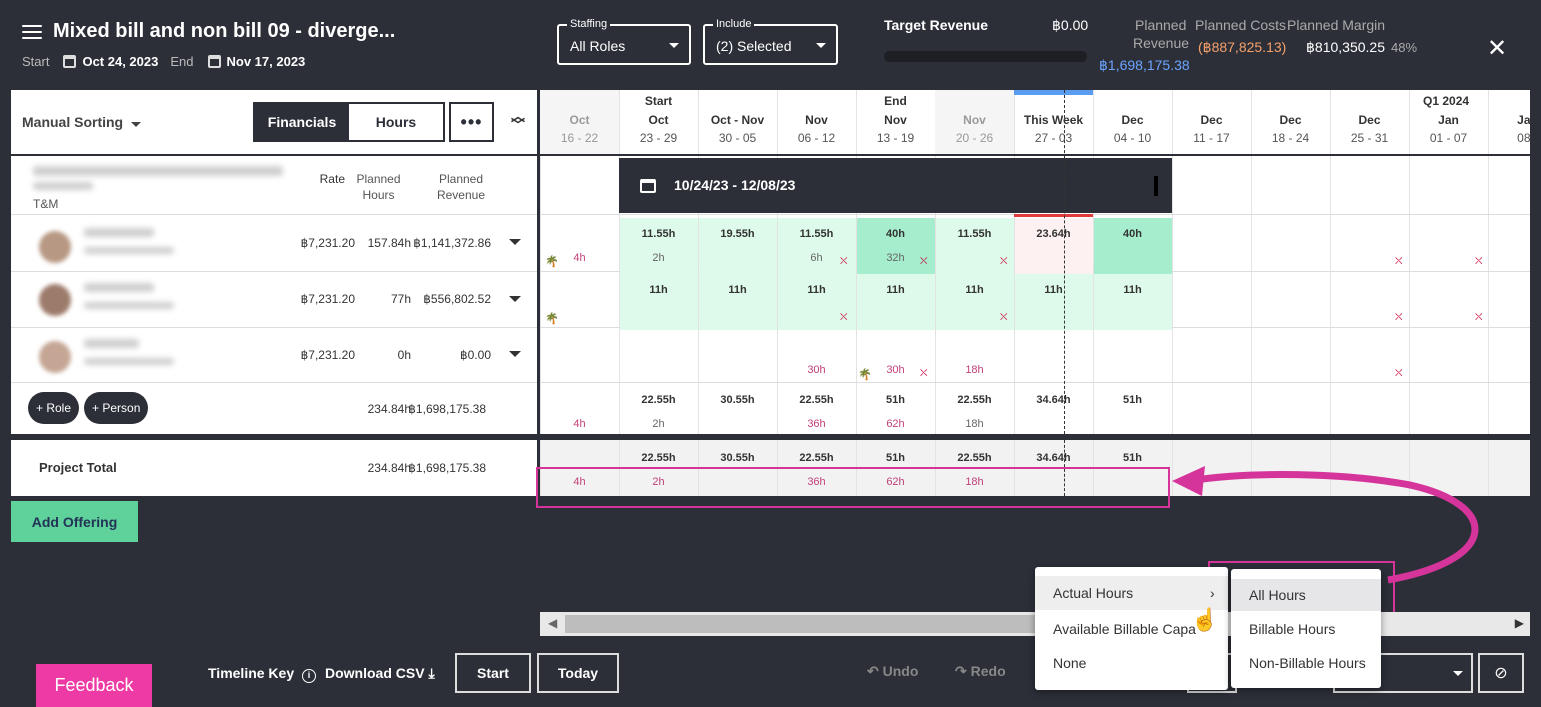 The height and width of the screenshot is (707, 1541). What do you see at coordinates (1144, 65) in the screenshot?
I see `planned-revenue-value: ฿1,698,175.38` at bounding box center [1144, 65].